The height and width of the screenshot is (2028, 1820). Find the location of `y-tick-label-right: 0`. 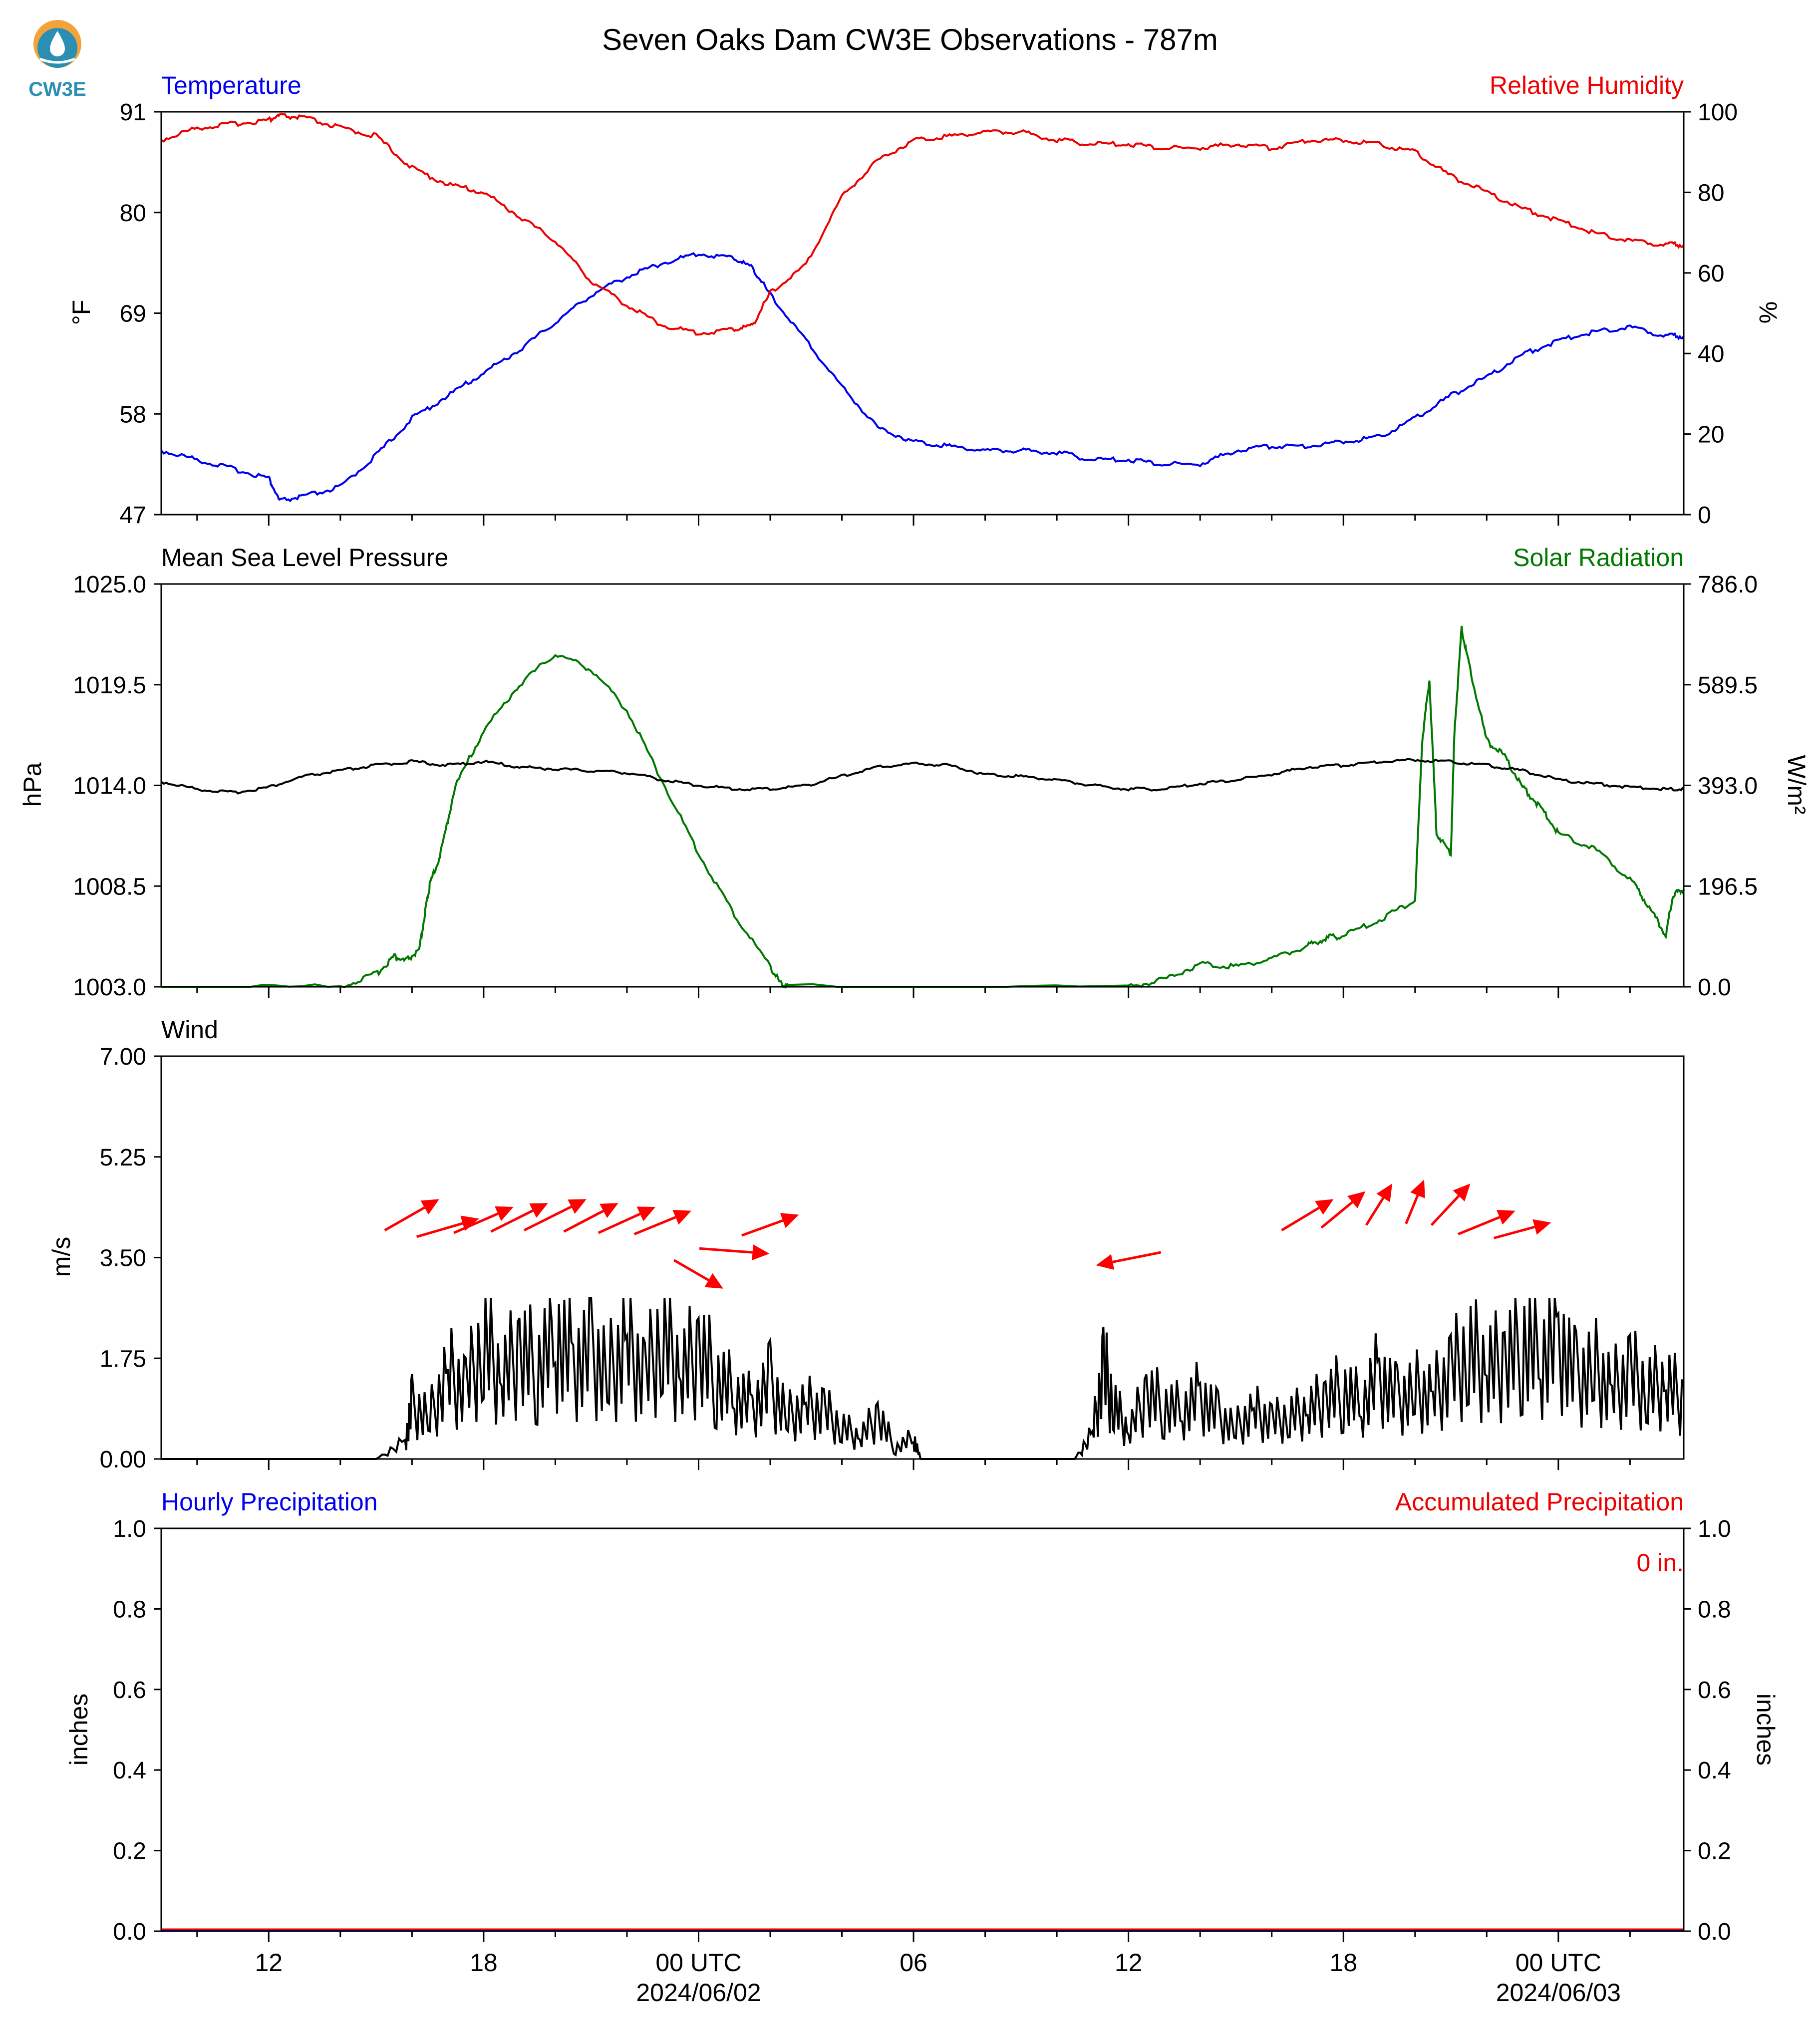

y-tick-label-right: 0 is located at coordinates (1704, 515).